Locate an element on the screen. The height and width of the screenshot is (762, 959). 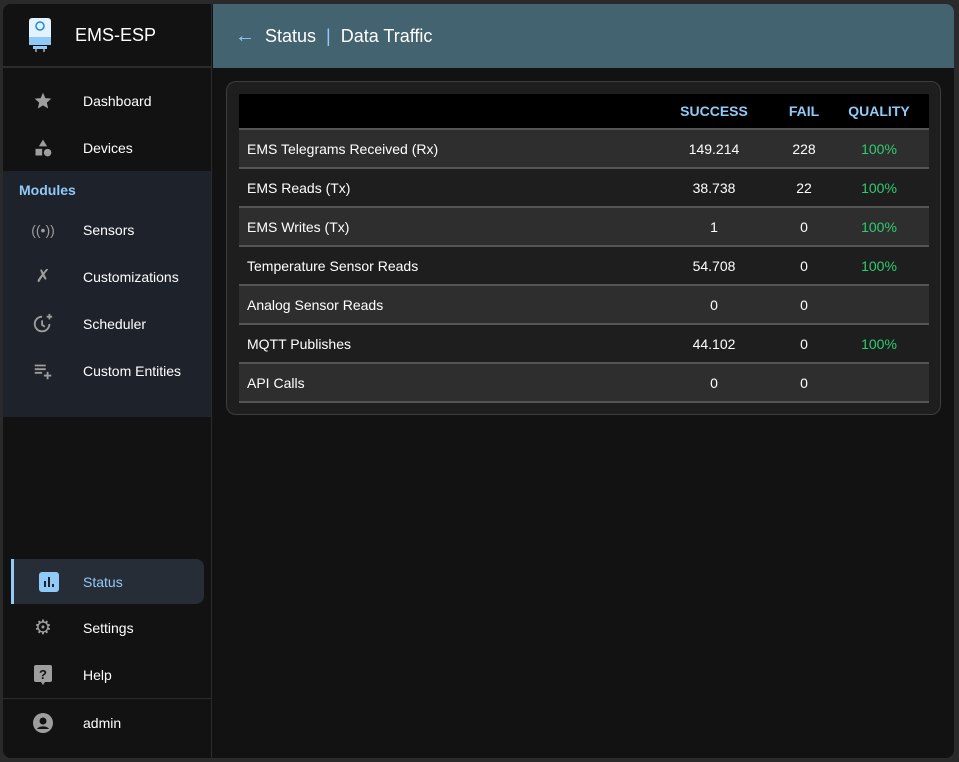
column-header-name is located at coordinates (444, 112).